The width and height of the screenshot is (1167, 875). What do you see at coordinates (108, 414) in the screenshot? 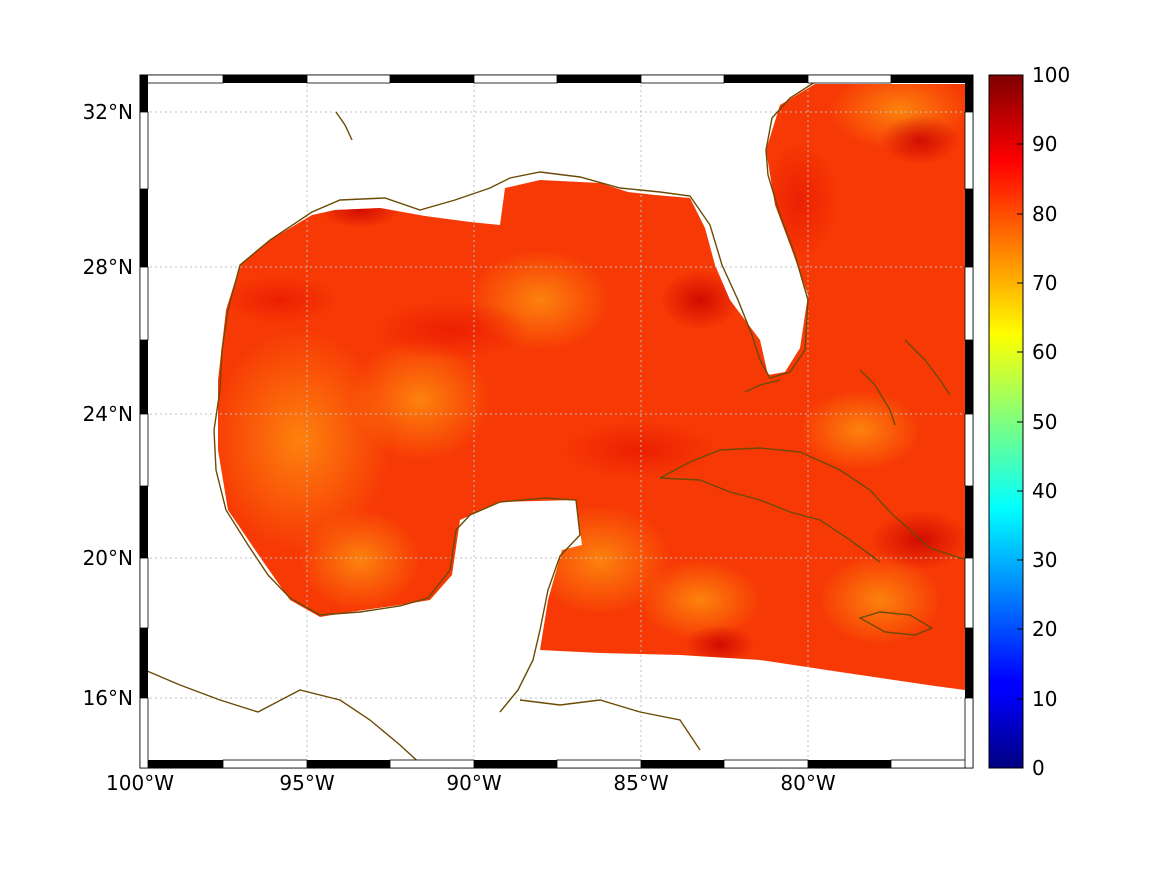
I see `lat-label: 24°N` at bounding box center [108, 414].